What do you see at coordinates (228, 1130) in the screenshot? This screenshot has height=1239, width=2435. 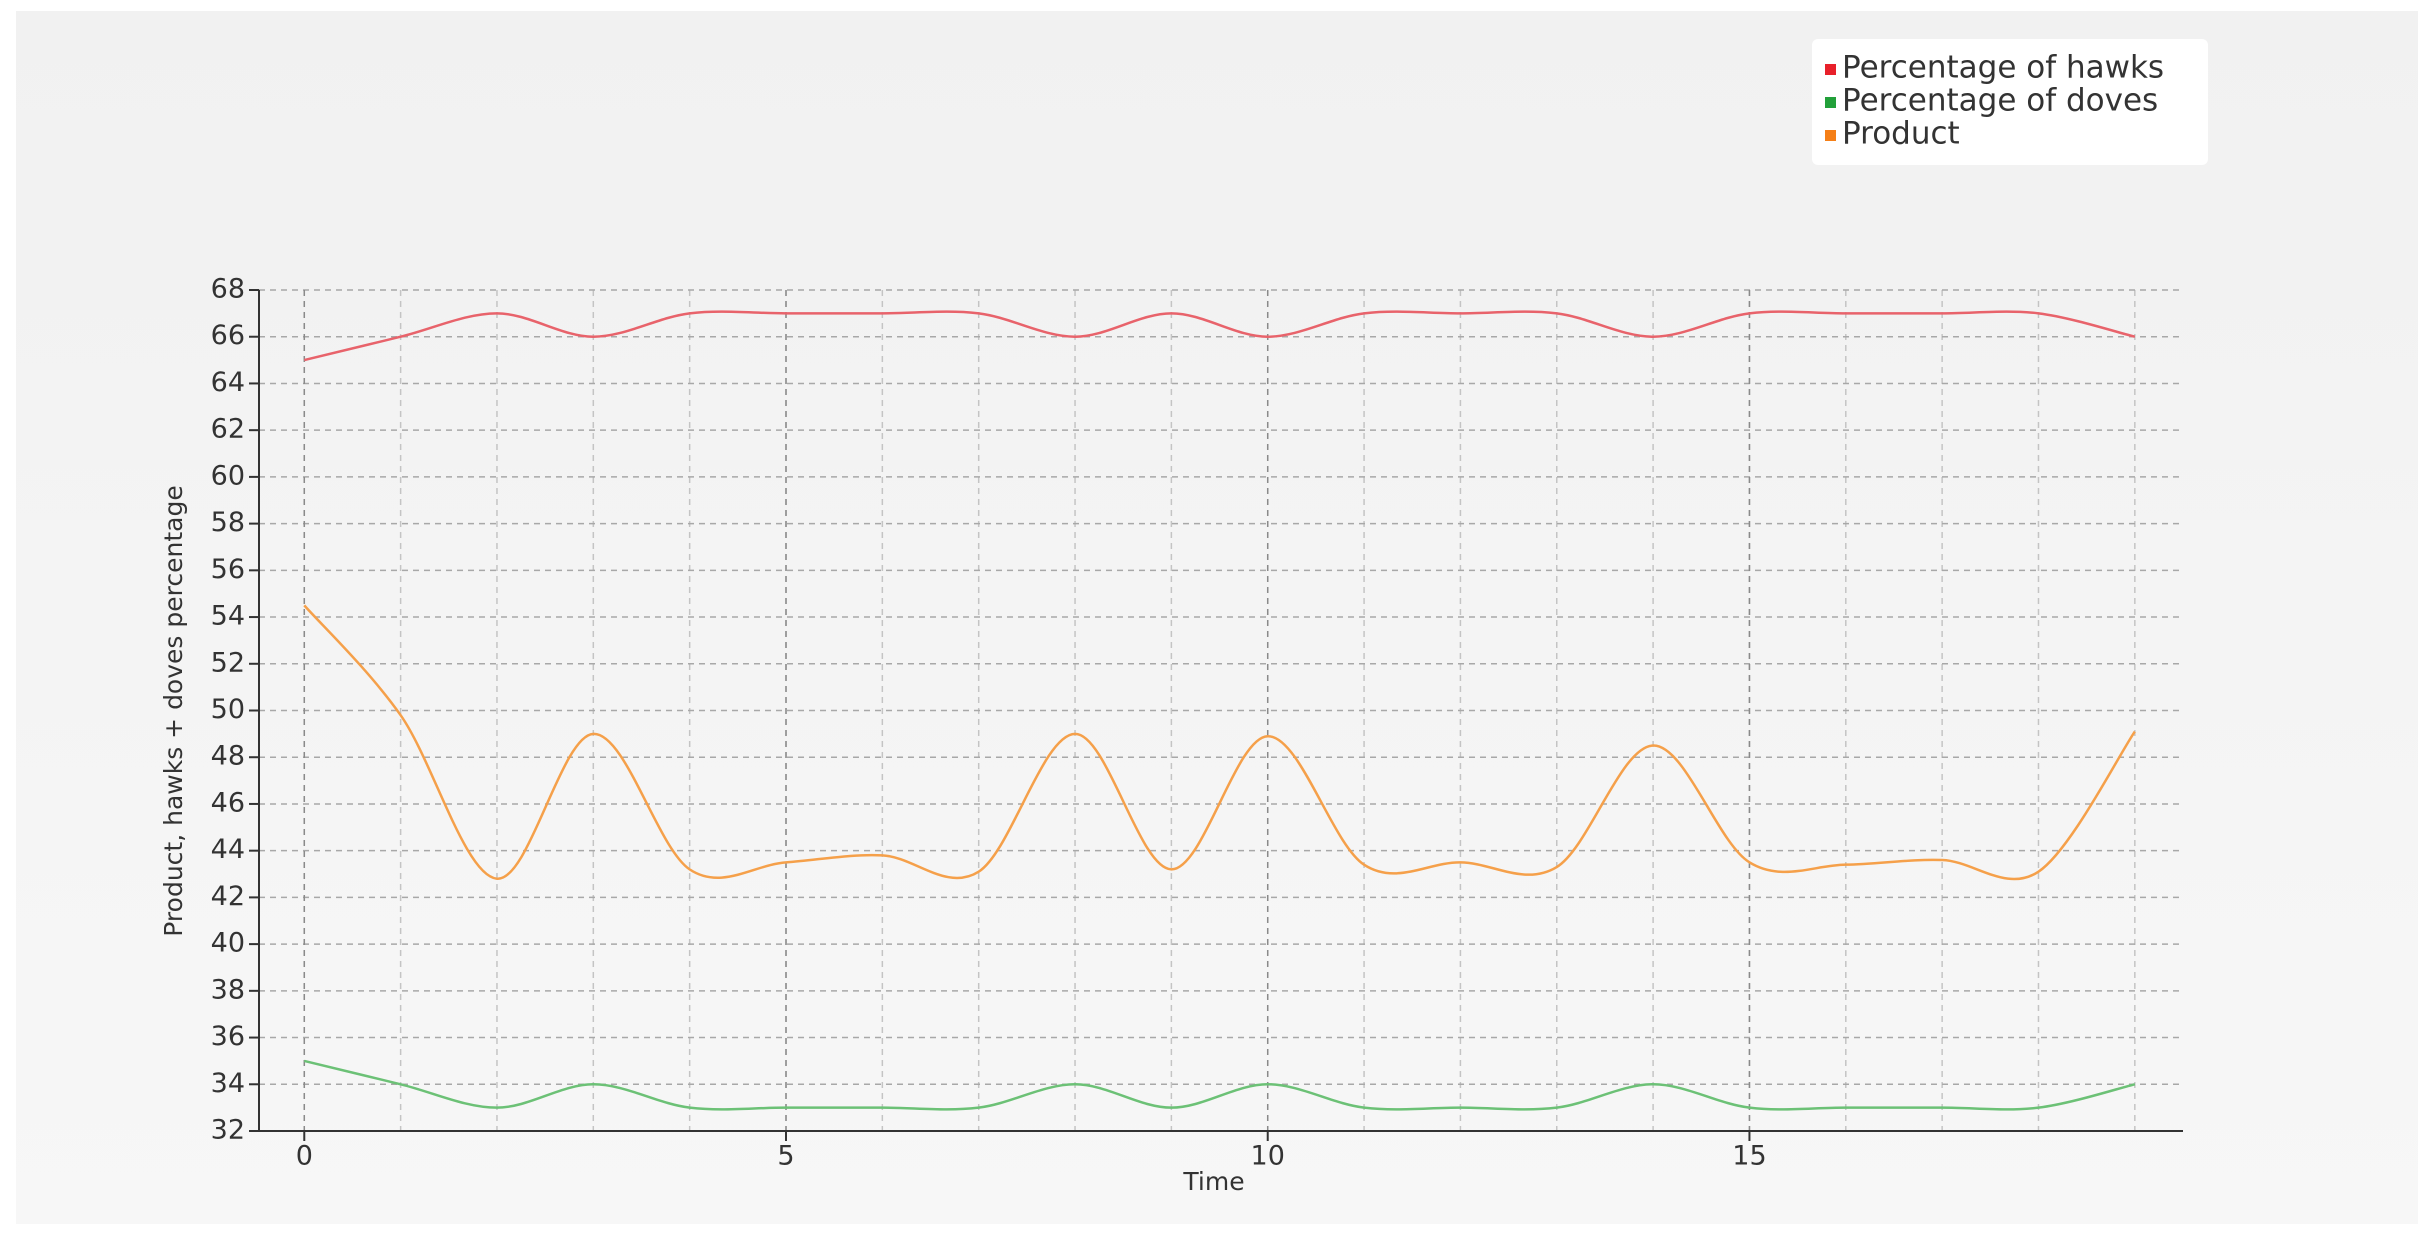 I see `y-tick-label: 32` at bounding box center [228, 1130].